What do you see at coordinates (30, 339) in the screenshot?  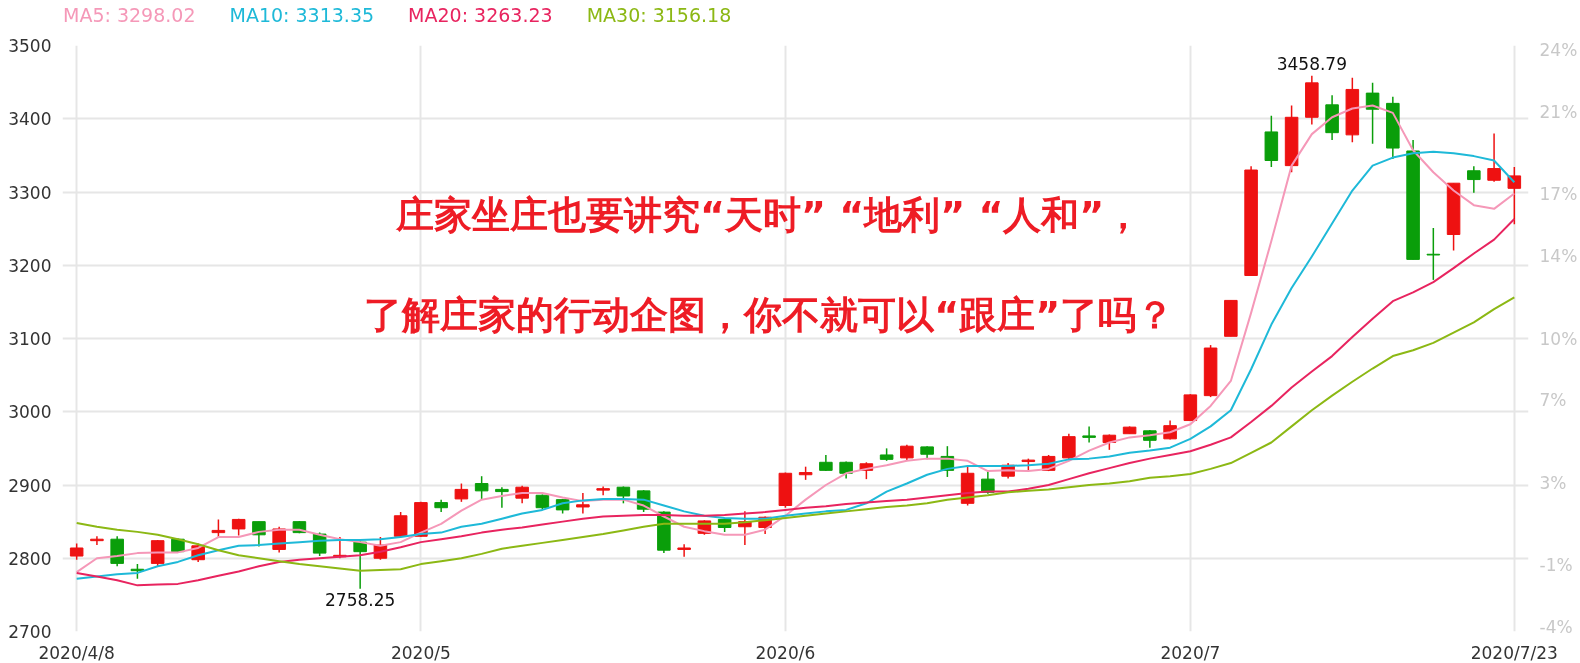 I see `y-tick-label: 3100` at bounding box center [30, 339].